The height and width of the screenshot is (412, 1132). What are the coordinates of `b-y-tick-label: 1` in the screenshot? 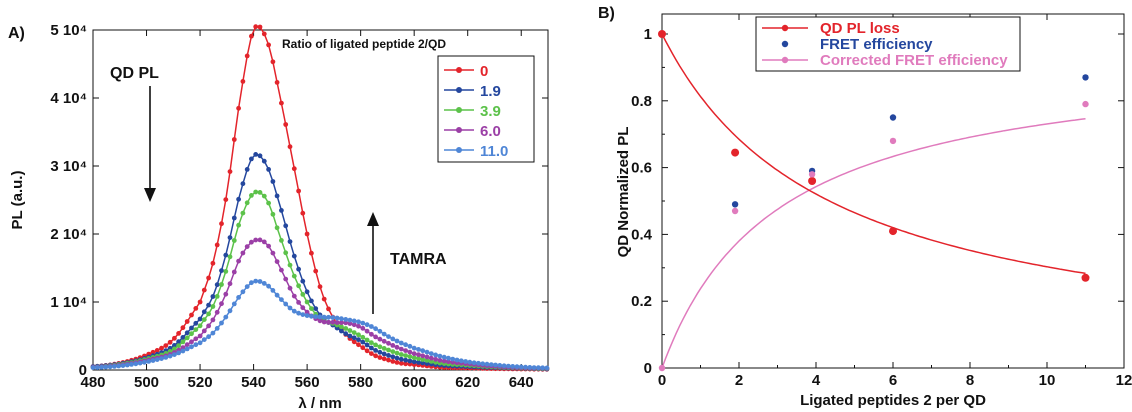 It's located at (648, 34).